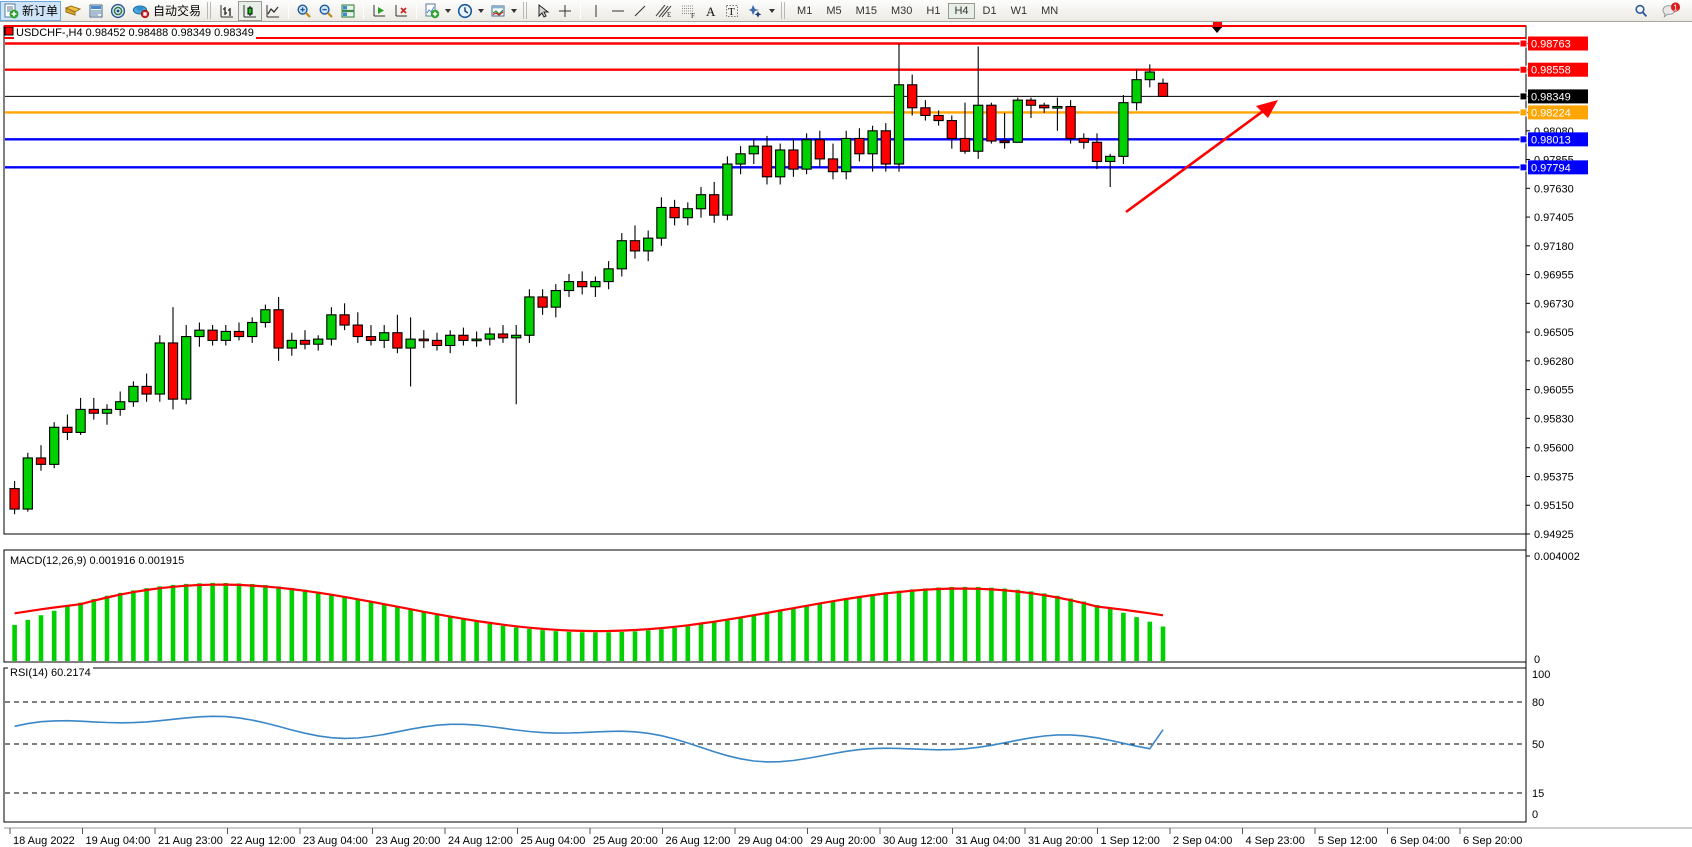  I want to click on hline-icon, so click(618, 11).